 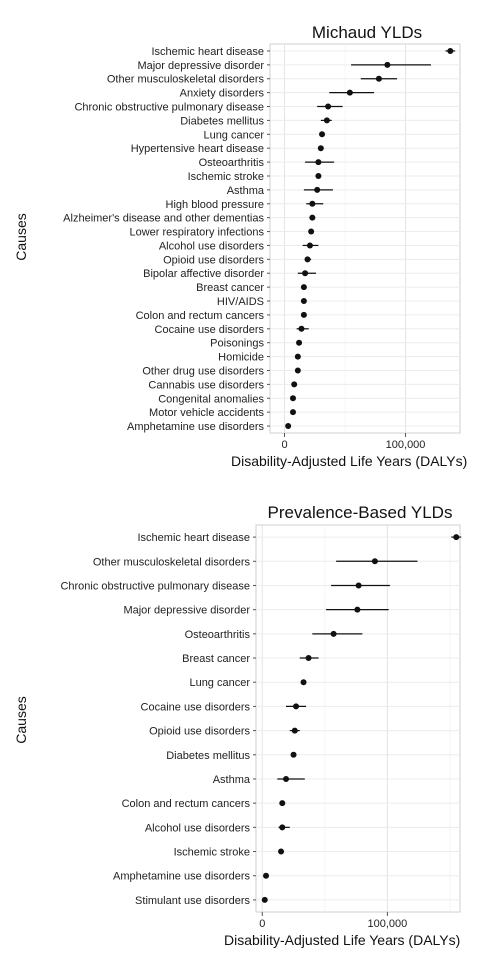 What do you see at coordinates (211, 399) in the screenshot?
I see `michaud-category-label: Congenital anomalies` at bounding box center [211, 399].